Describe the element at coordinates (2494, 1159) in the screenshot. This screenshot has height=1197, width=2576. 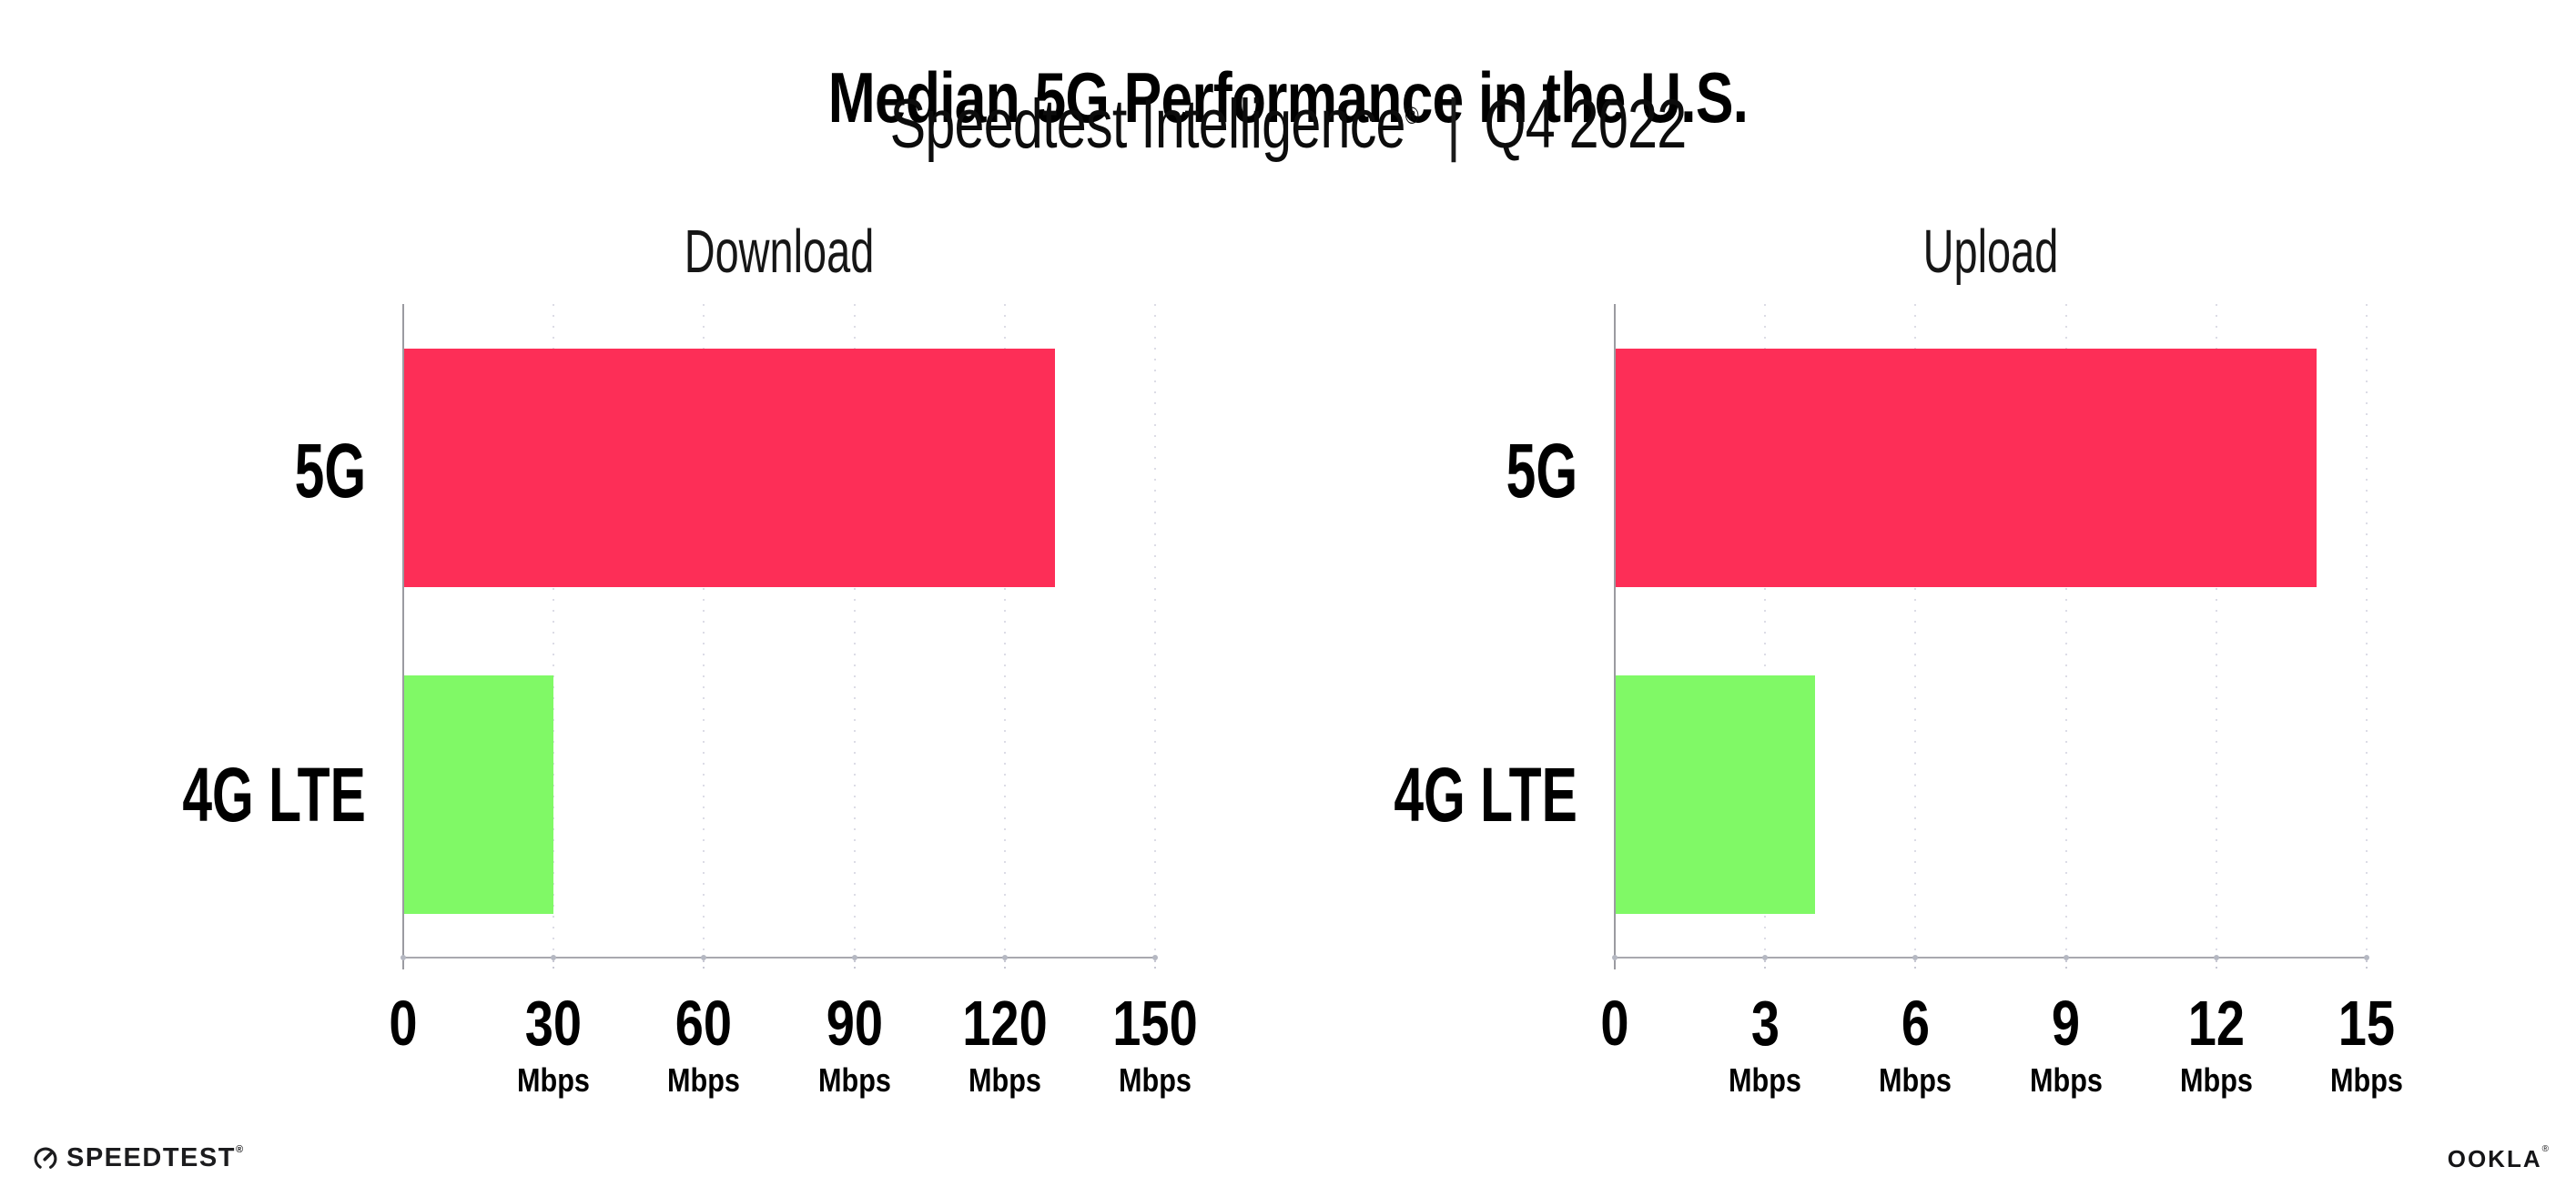
I see `ookla-wordmark: OOKLA` at that location.